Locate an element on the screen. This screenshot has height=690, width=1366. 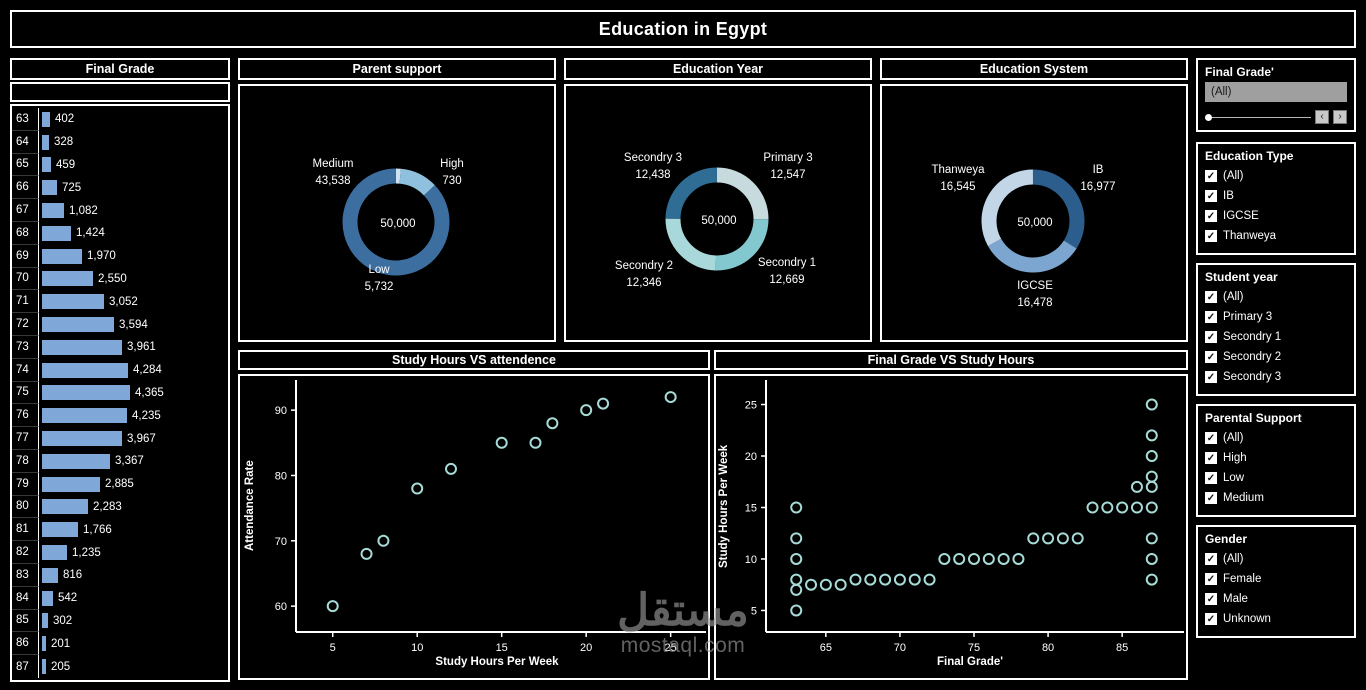
donut-slice-igcse is located at coordinates (1032, 255).